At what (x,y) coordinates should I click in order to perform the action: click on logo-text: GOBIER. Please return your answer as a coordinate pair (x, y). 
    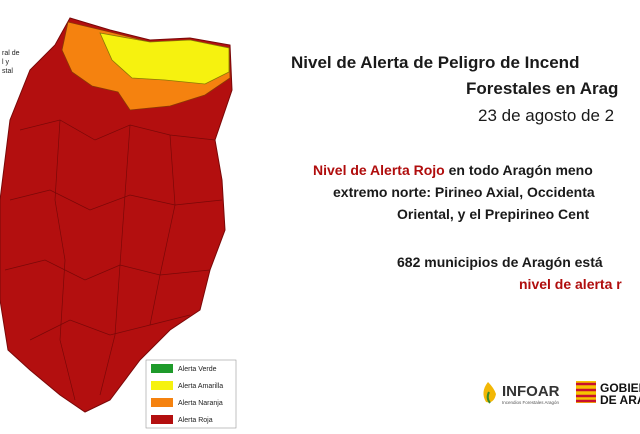
    Looking at the image, I should click on (620, 388).